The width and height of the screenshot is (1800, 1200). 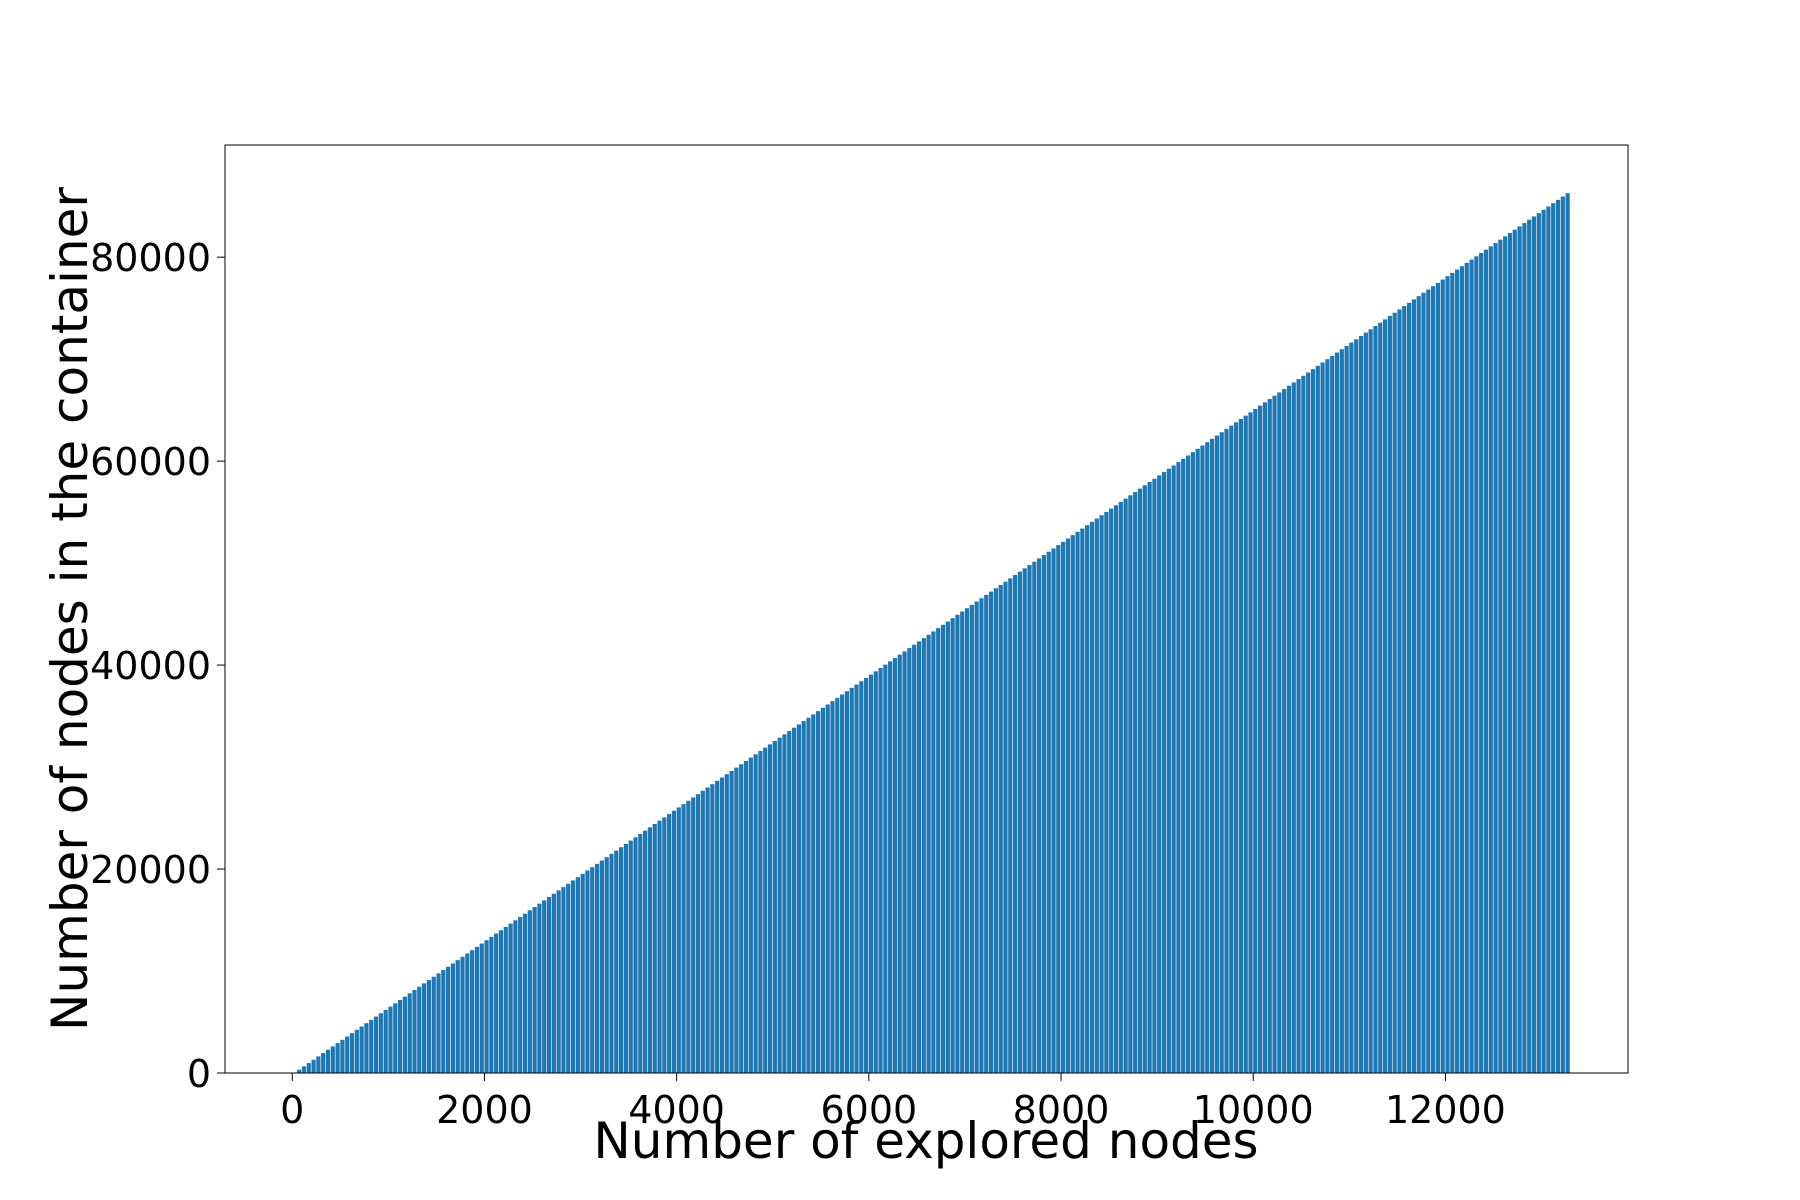 What do you see at coordinates (893, 1102) in the screenshot?
I see `x-axis-ticks: 0 2000 4000 6000 8000 10000 12000` at bounding box center [893, 1102].